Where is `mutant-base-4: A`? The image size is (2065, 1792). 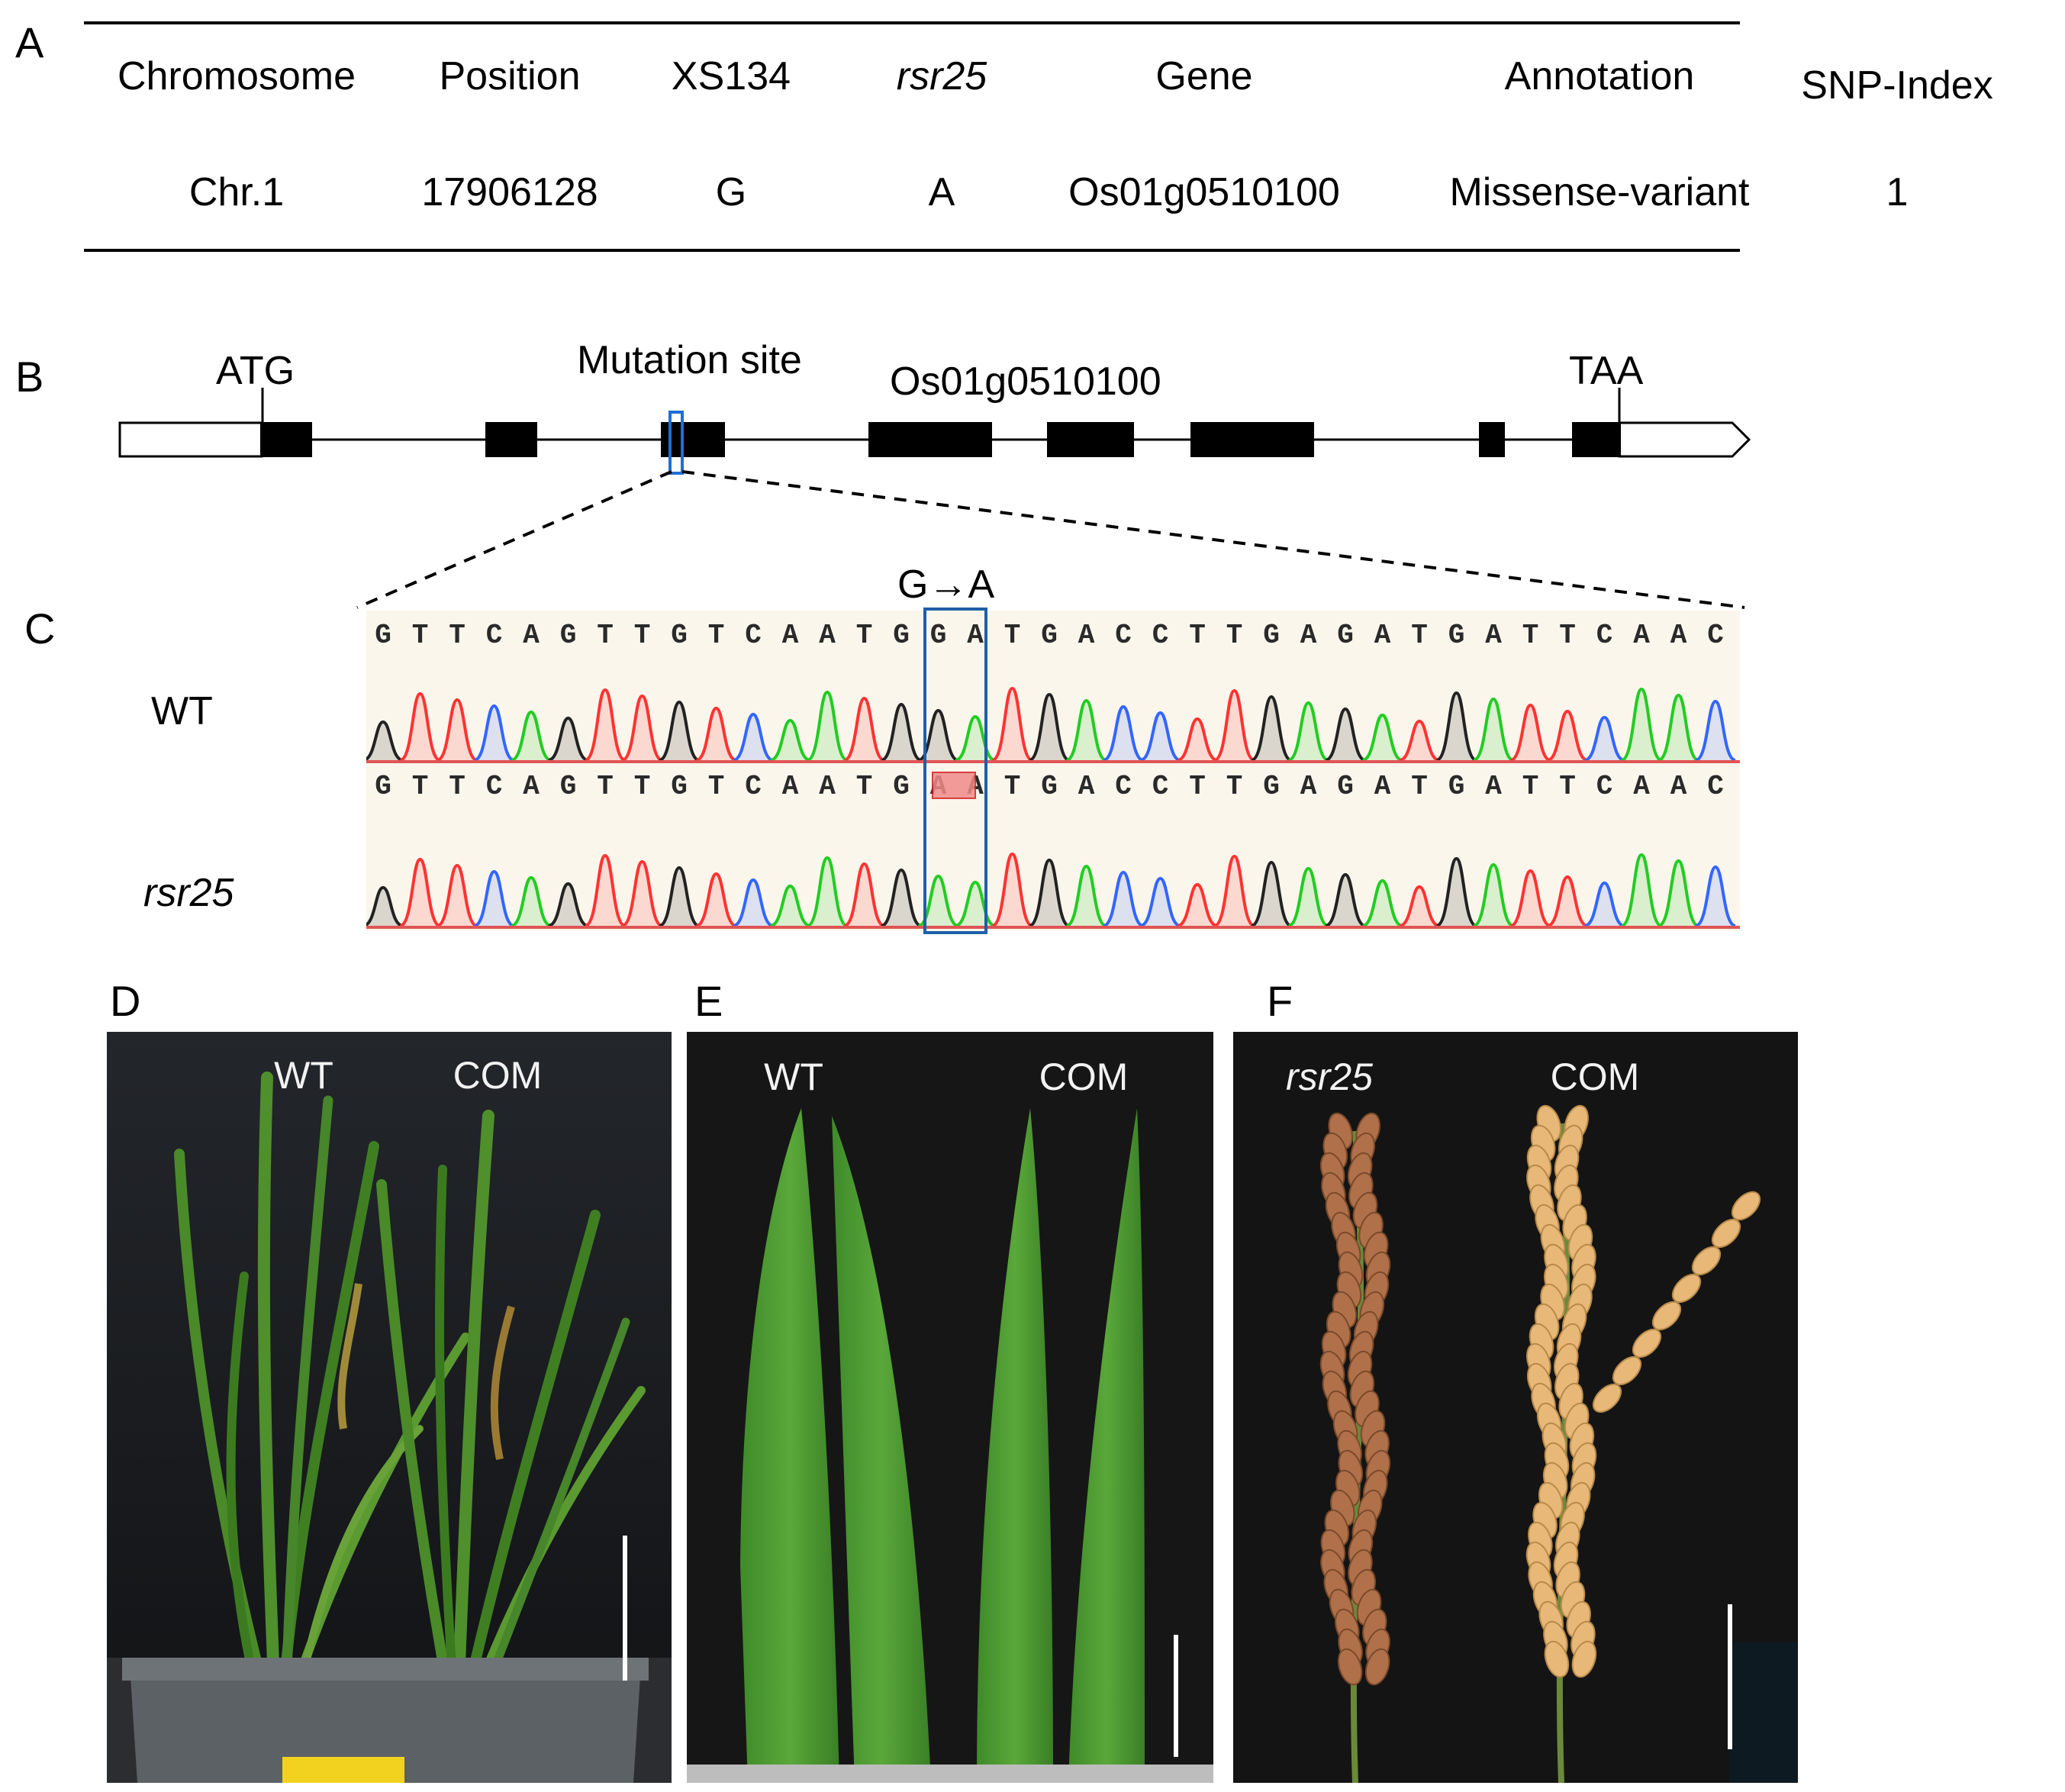 mutant-base-4: A is located at coordinates (531, 786).